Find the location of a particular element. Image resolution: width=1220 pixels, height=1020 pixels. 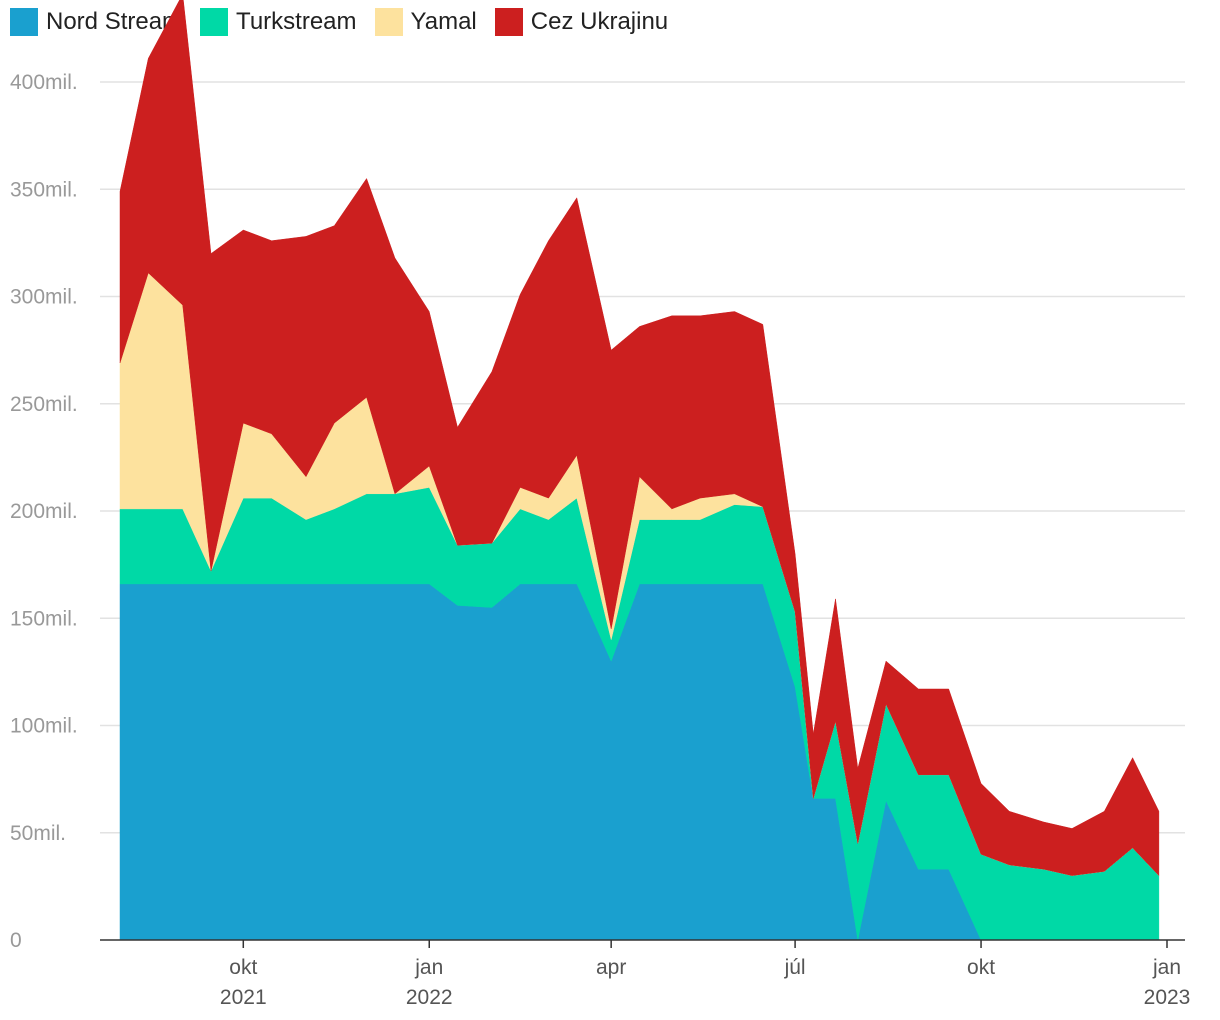

legend-label: Nord Stream is located at coordinates (114, 21).